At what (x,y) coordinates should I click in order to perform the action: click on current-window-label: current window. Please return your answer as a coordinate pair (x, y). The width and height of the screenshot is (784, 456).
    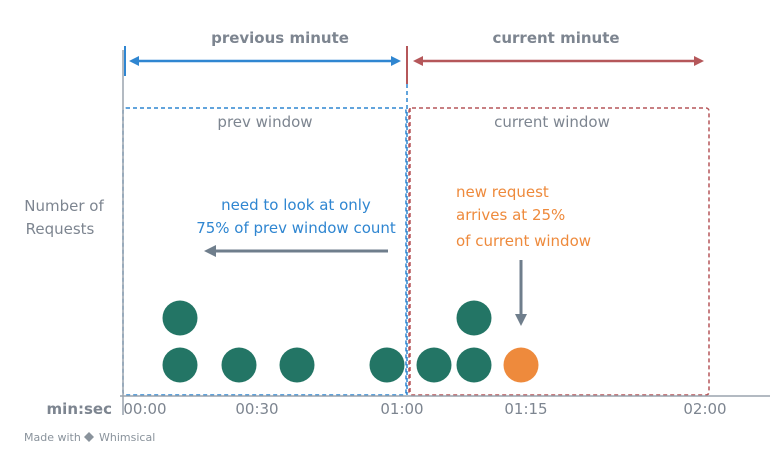
    Looking at the image, I should click on (552, 122).